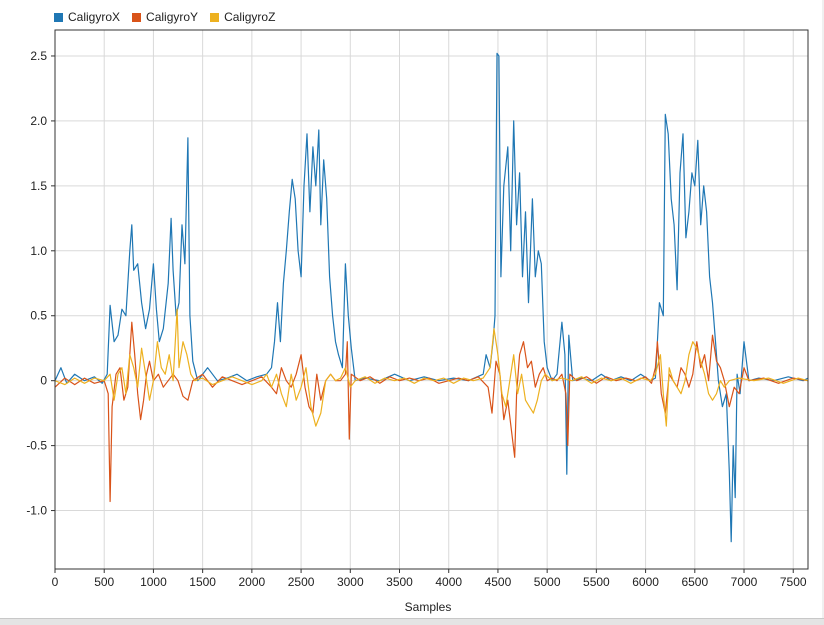 This screenshot has height=625, width=824. What do you see at coordinates (38, 251) in the screenshot?
I see `y-tick-label: 1.0` at bounding box center [38, 251].